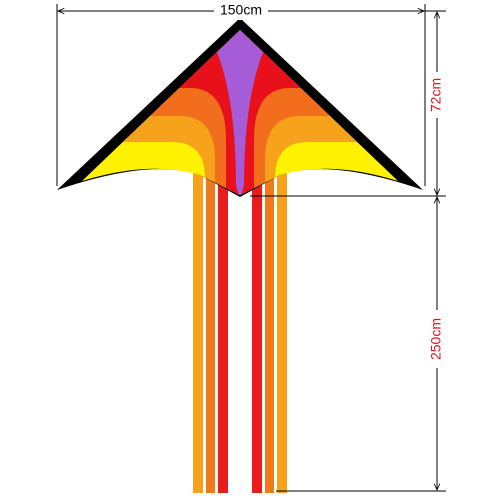 This screenshot has height=500, width=500. What do you see at coordinates (436, 339) in the screenshot?
I see `tail-label: 250cm` at bounding box center [436, 339].